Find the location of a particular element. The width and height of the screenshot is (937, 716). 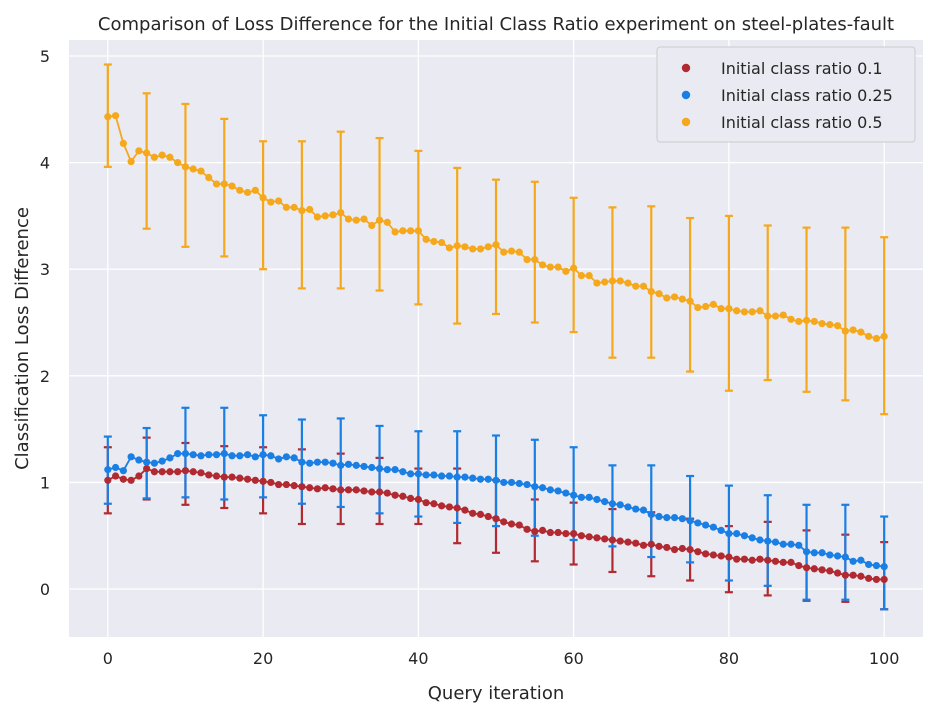

x-tick-labels: 0 20 40 60 80 100 is located at coordinates (501, 658).